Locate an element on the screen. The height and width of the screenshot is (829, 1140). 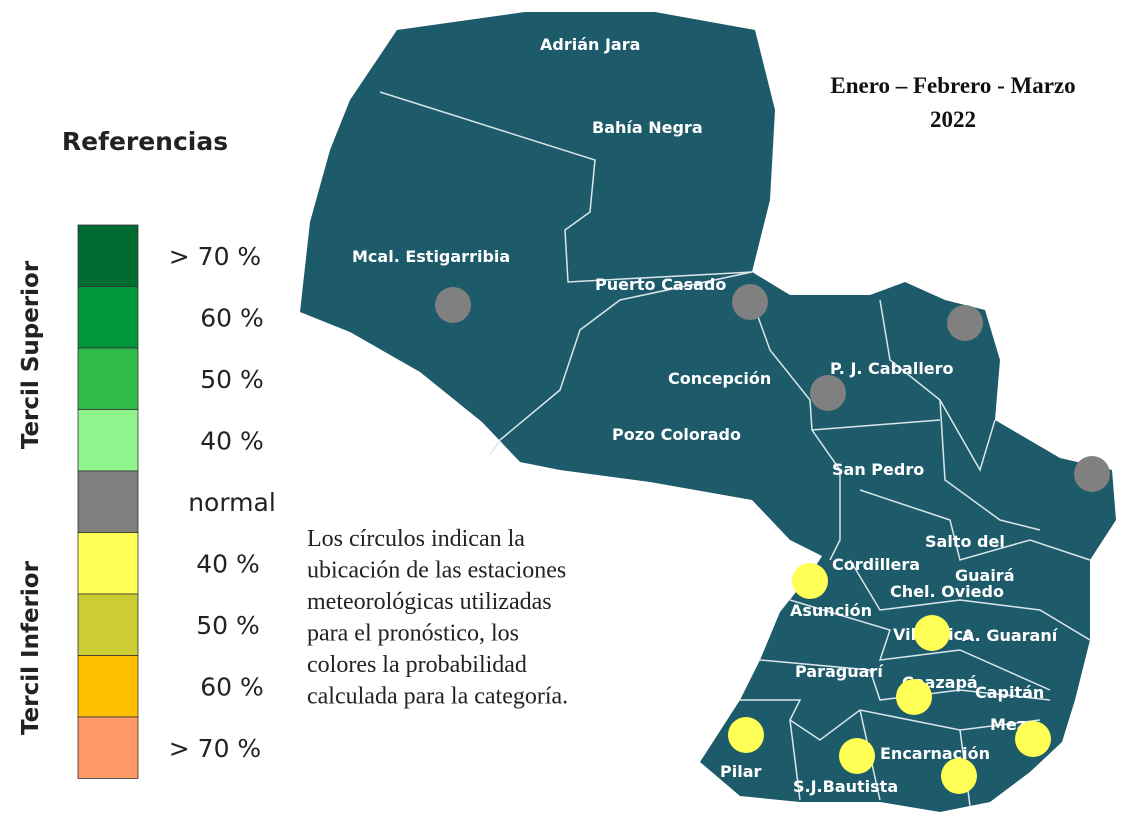
note-line: para el pronóstico, los is located at coordinates (413, 634).